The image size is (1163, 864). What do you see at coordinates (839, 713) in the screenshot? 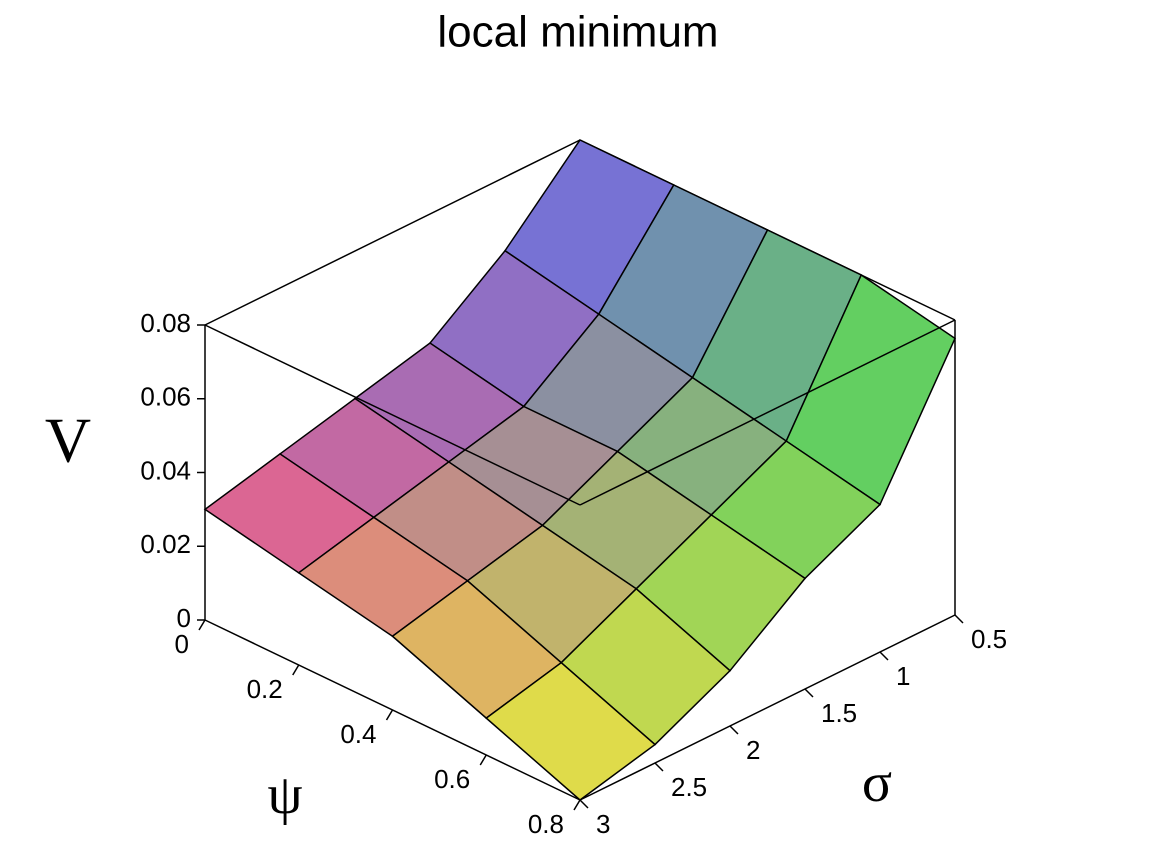
I see `y-tick-label: 1.5` at bounding box center [839, 713].